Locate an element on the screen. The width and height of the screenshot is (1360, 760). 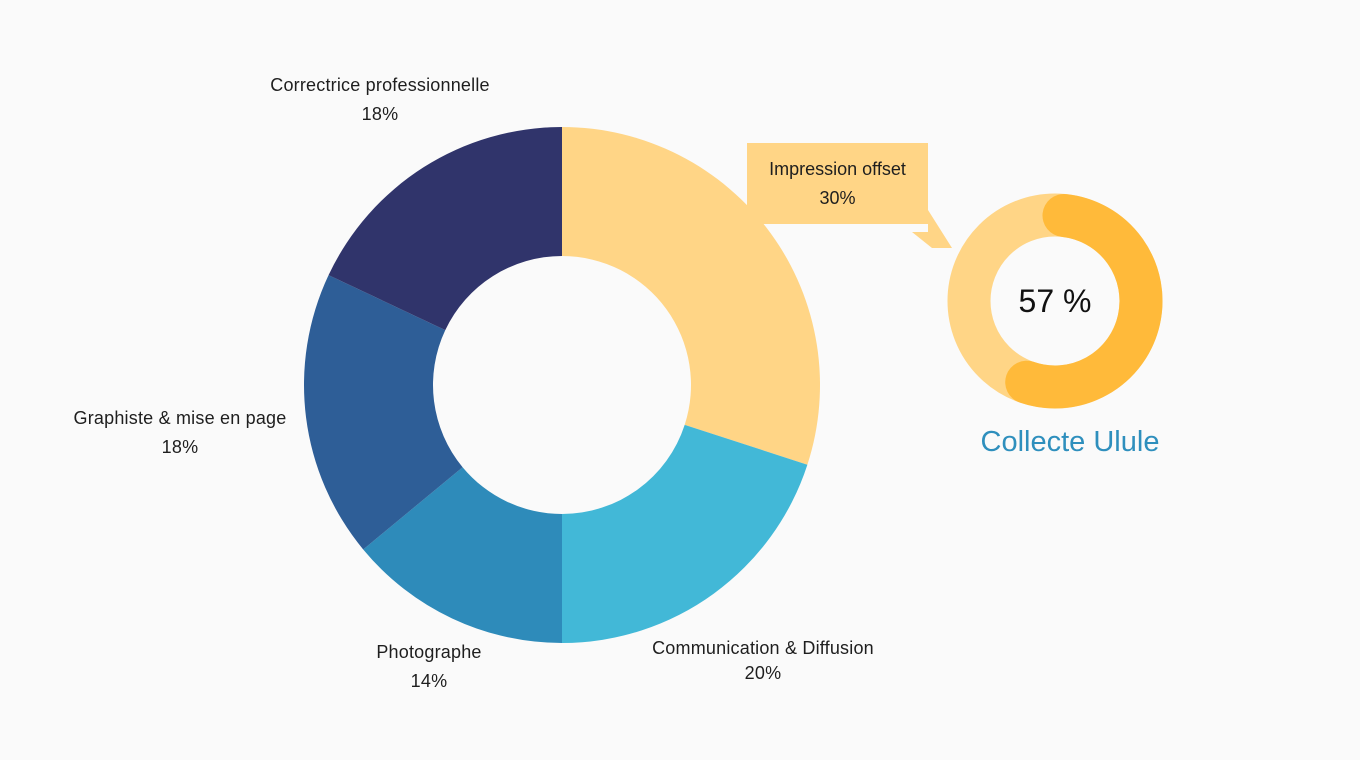
callout-arrow-shape is located at coordinates (932, 229).